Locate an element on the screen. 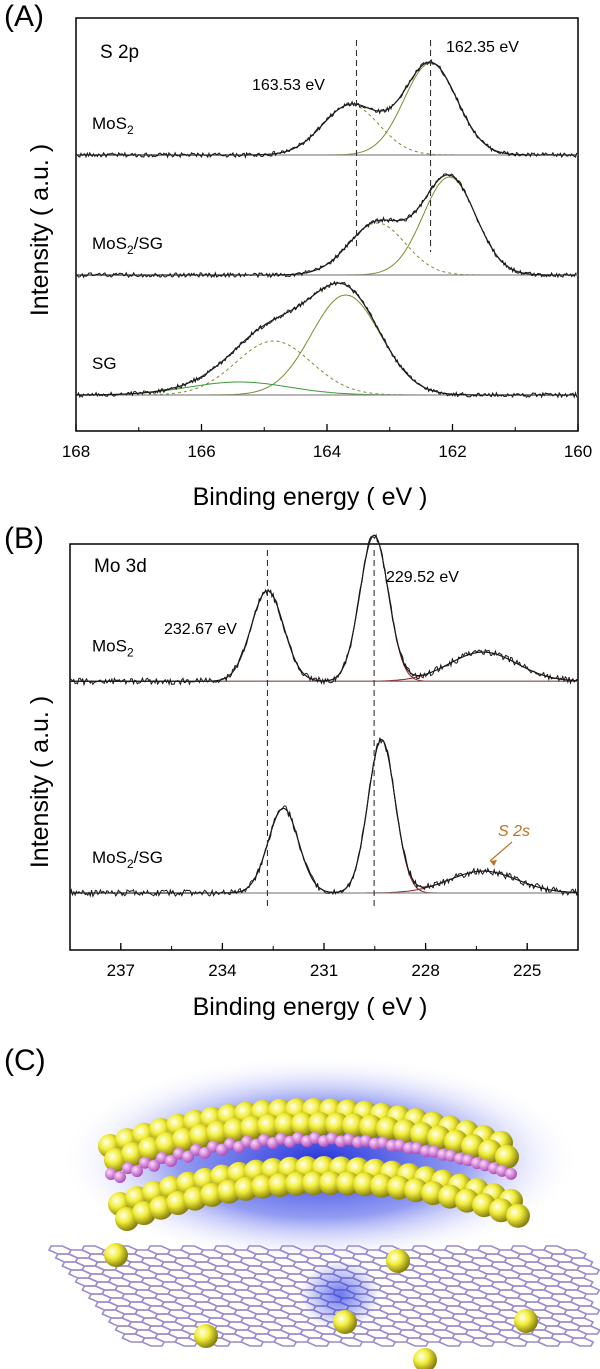 Image resolution: width=600 pixels, height=1369 pixels. series-label: MoS2 is located at coordinates (113, 125).